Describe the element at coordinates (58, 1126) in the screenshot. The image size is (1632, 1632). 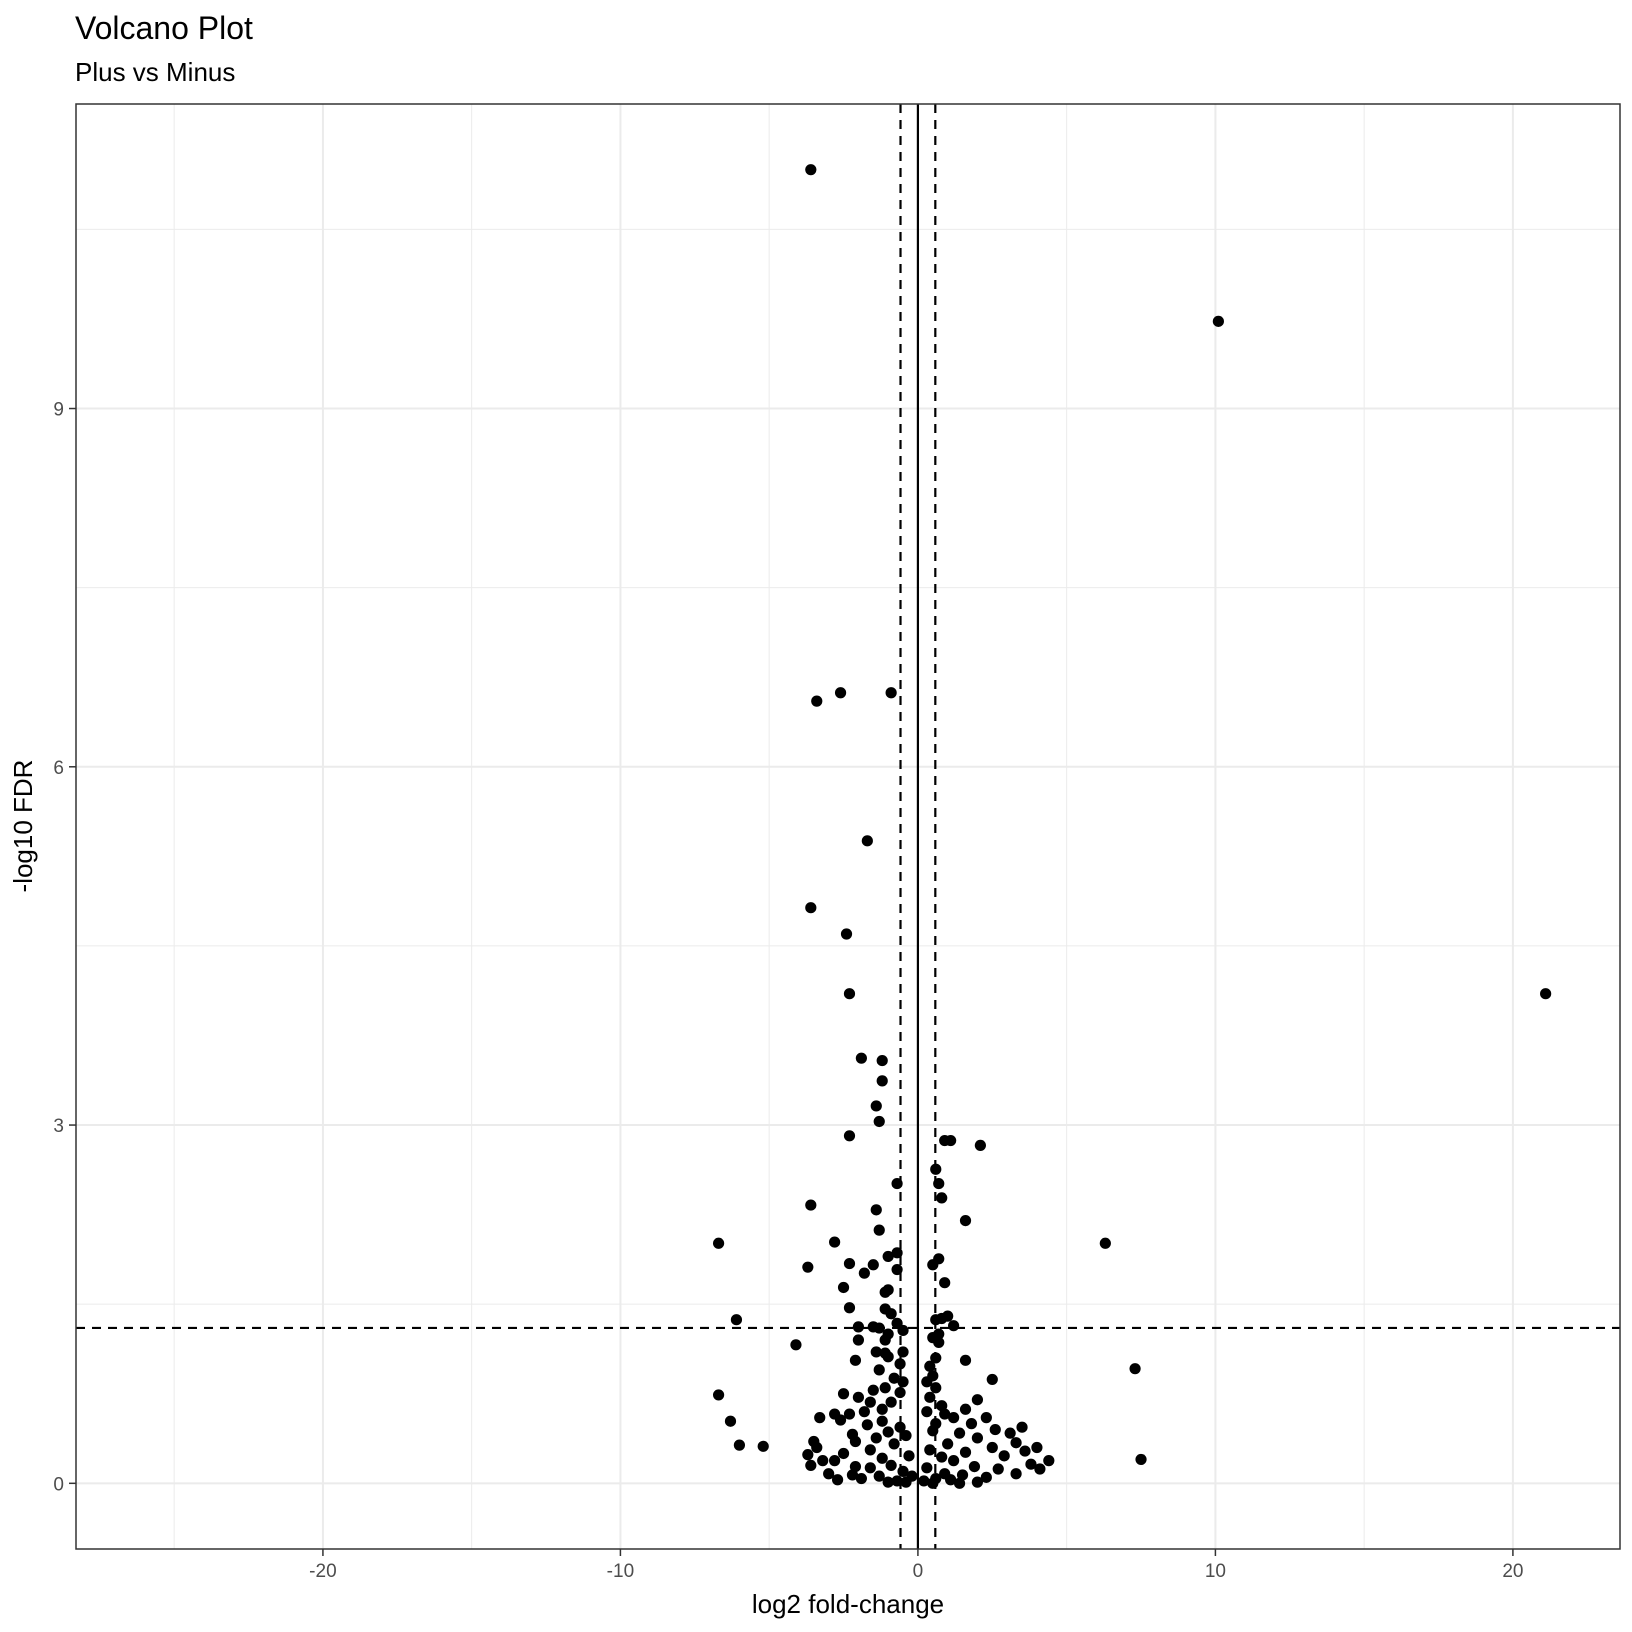
I see `y-tick-label: 3` at that location.